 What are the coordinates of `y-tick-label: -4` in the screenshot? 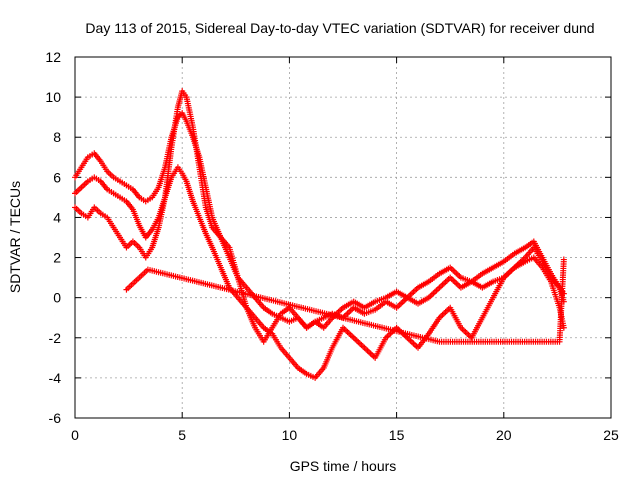 It's located at (55, 378).